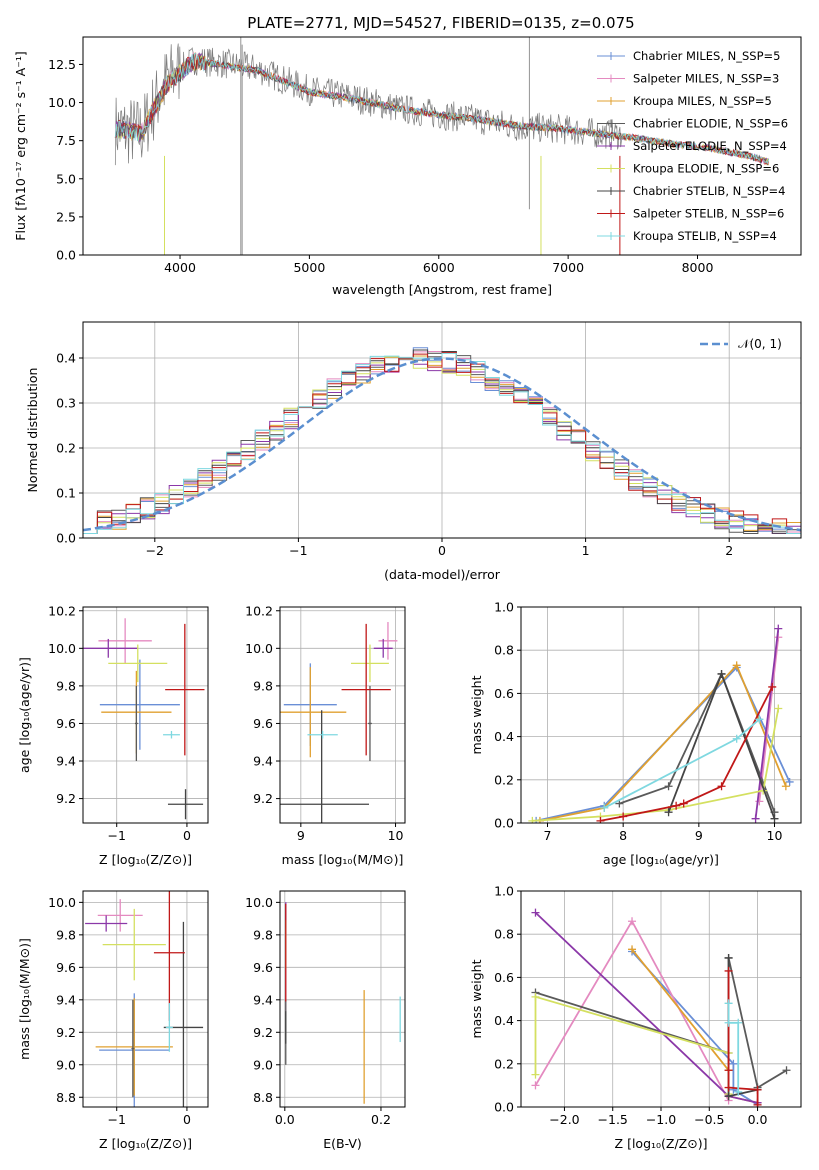 The image size is (819, 1170). What do you see at coordinates (442, 444) in the screenshot?
I see `gaussian-curve` at bounding box center [442, 444].